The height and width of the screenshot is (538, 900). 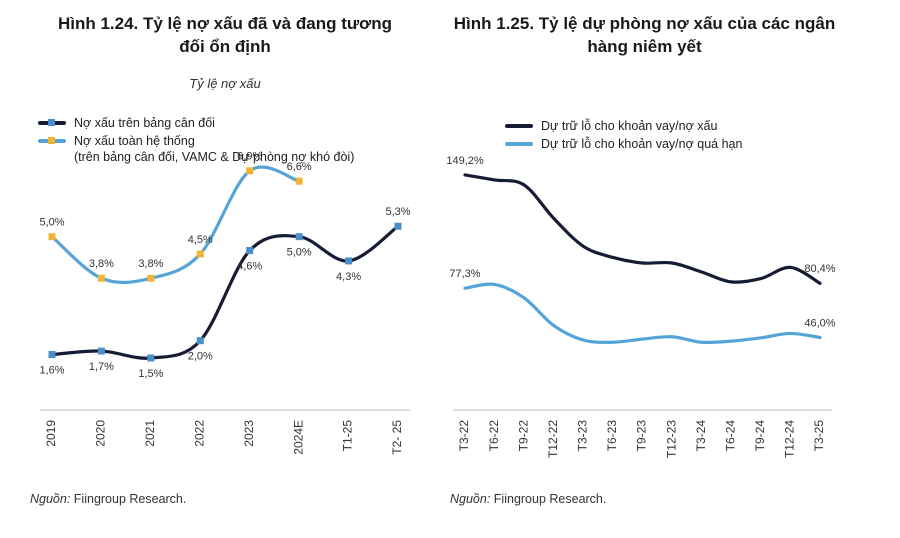 What do you see at coordinates (494, 436) in the screenshot?
I see `x-tick-label: T6-22` at bounding box center [494, 436].